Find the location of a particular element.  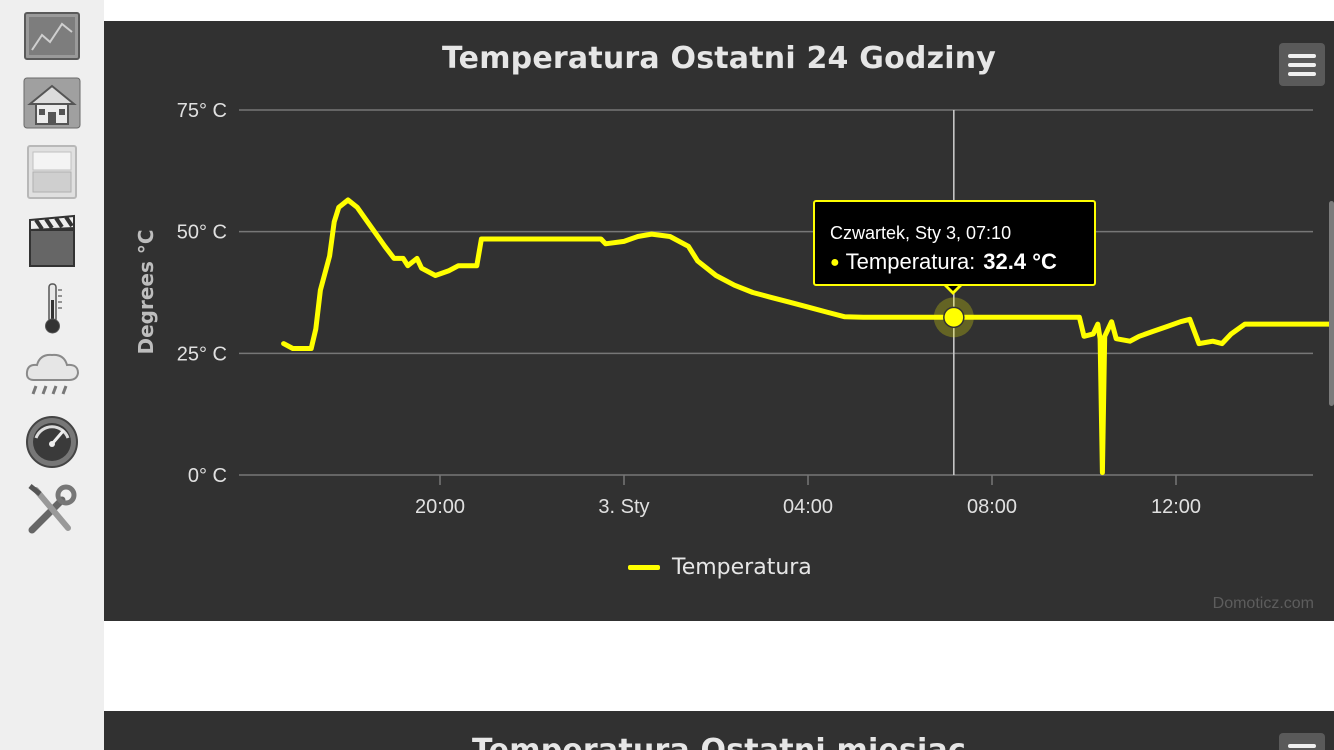

gauge-meter-icon is located at coordinates (52, 442).